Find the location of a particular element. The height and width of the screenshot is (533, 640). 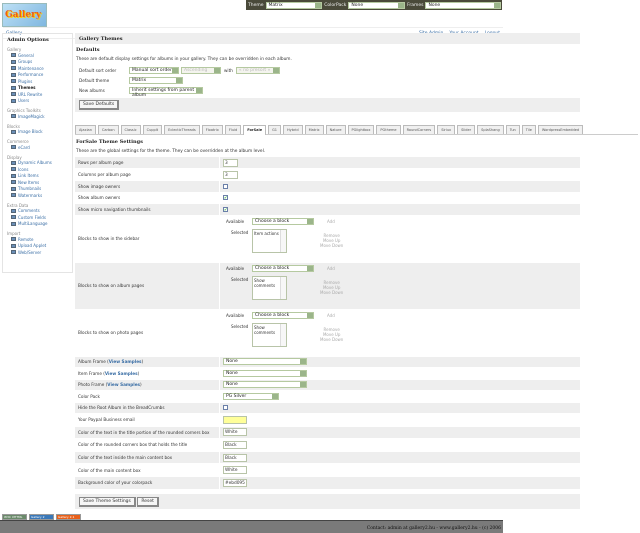

sidebar-item-icons: Icons is located at coordinates (37, 169).